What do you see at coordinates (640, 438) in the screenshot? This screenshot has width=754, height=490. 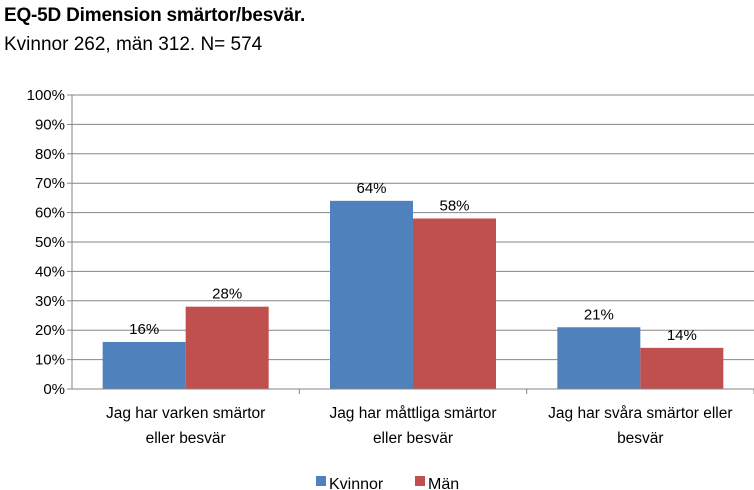 I see `category-label: besvär` at bounding box center [640, 438].